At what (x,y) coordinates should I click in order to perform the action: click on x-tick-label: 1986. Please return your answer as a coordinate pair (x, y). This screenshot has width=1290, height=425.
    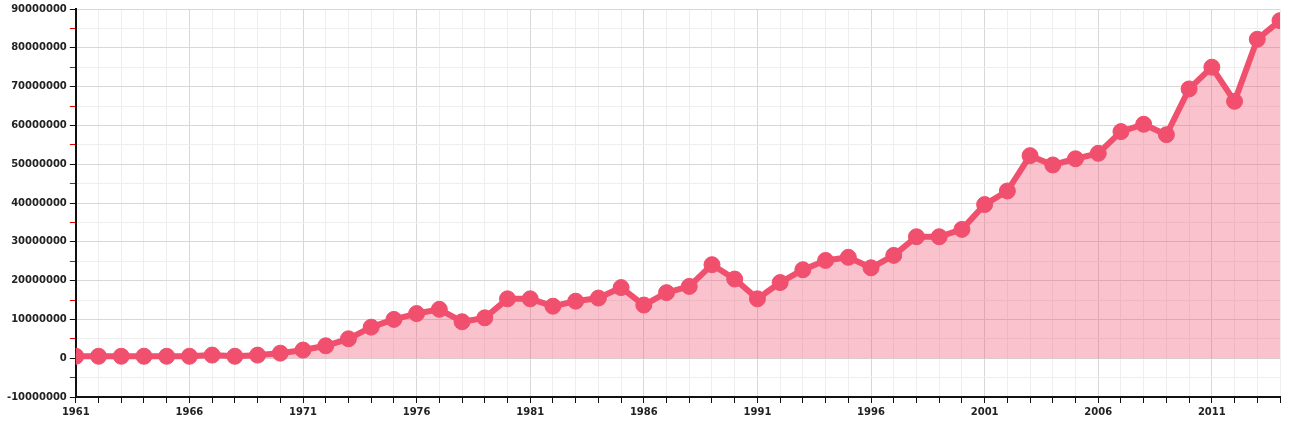
    Looking at the image, I should click on (643, 411).